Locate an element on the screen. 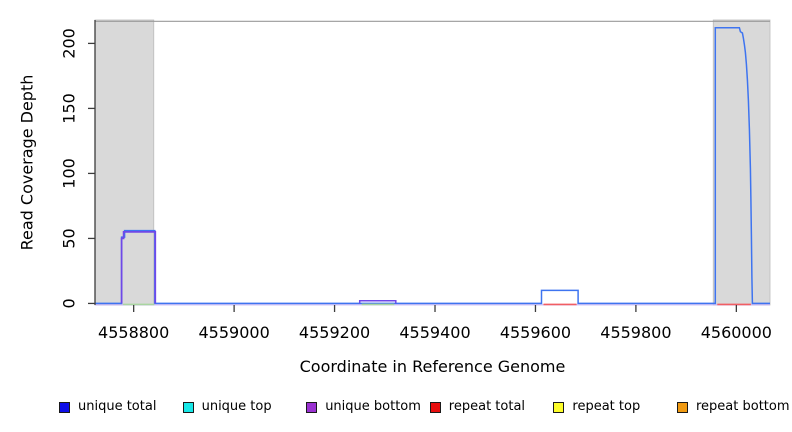  legend-swatch-unique-bottom is located at coordinates (312, 407).